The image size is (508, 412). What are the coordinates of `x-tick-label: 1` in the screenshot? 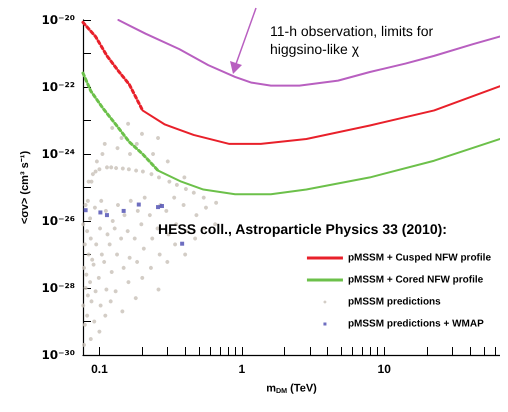 It's located at (242, 369).